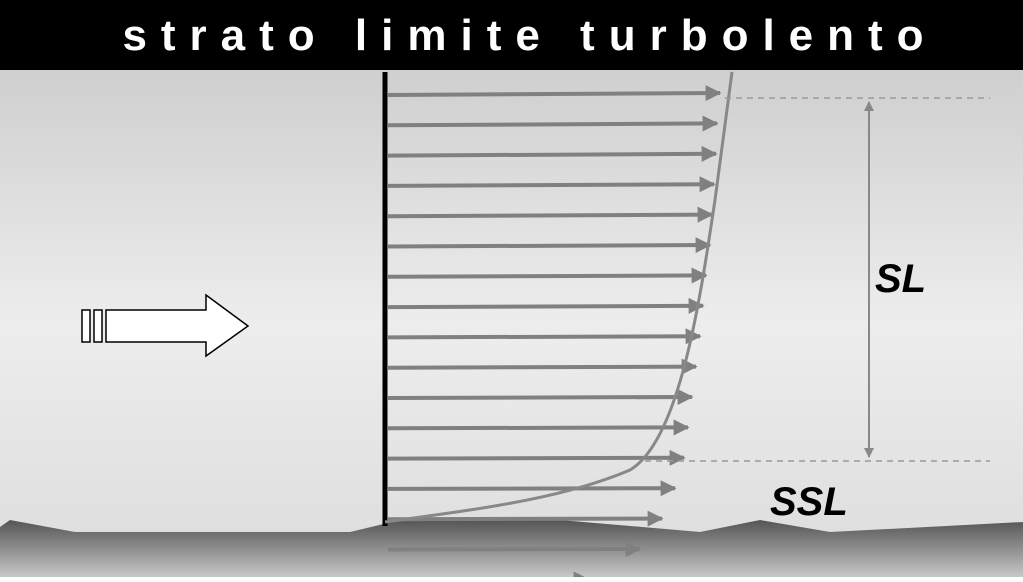  What do you see at coordinates (809, 502) in the screenshot?
I see `ssl-label: SSL` at bounding box center [809, 502].